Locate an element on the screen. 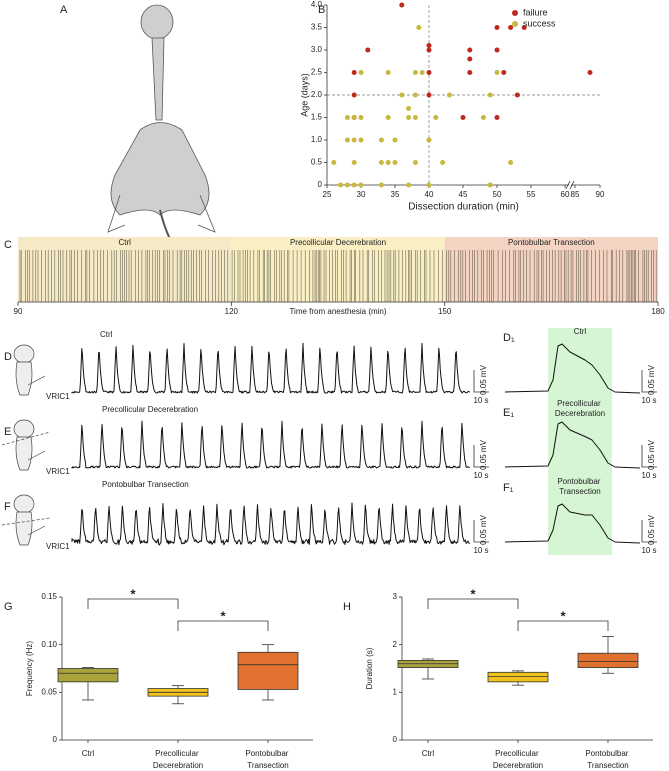  y-tick-label: 0.5 is located at coordinates (317, 162).